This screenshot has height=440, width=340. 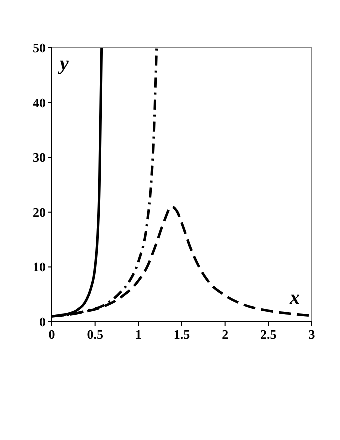 I want to click on x-tick-label: 3, so click(x=312, y=334).